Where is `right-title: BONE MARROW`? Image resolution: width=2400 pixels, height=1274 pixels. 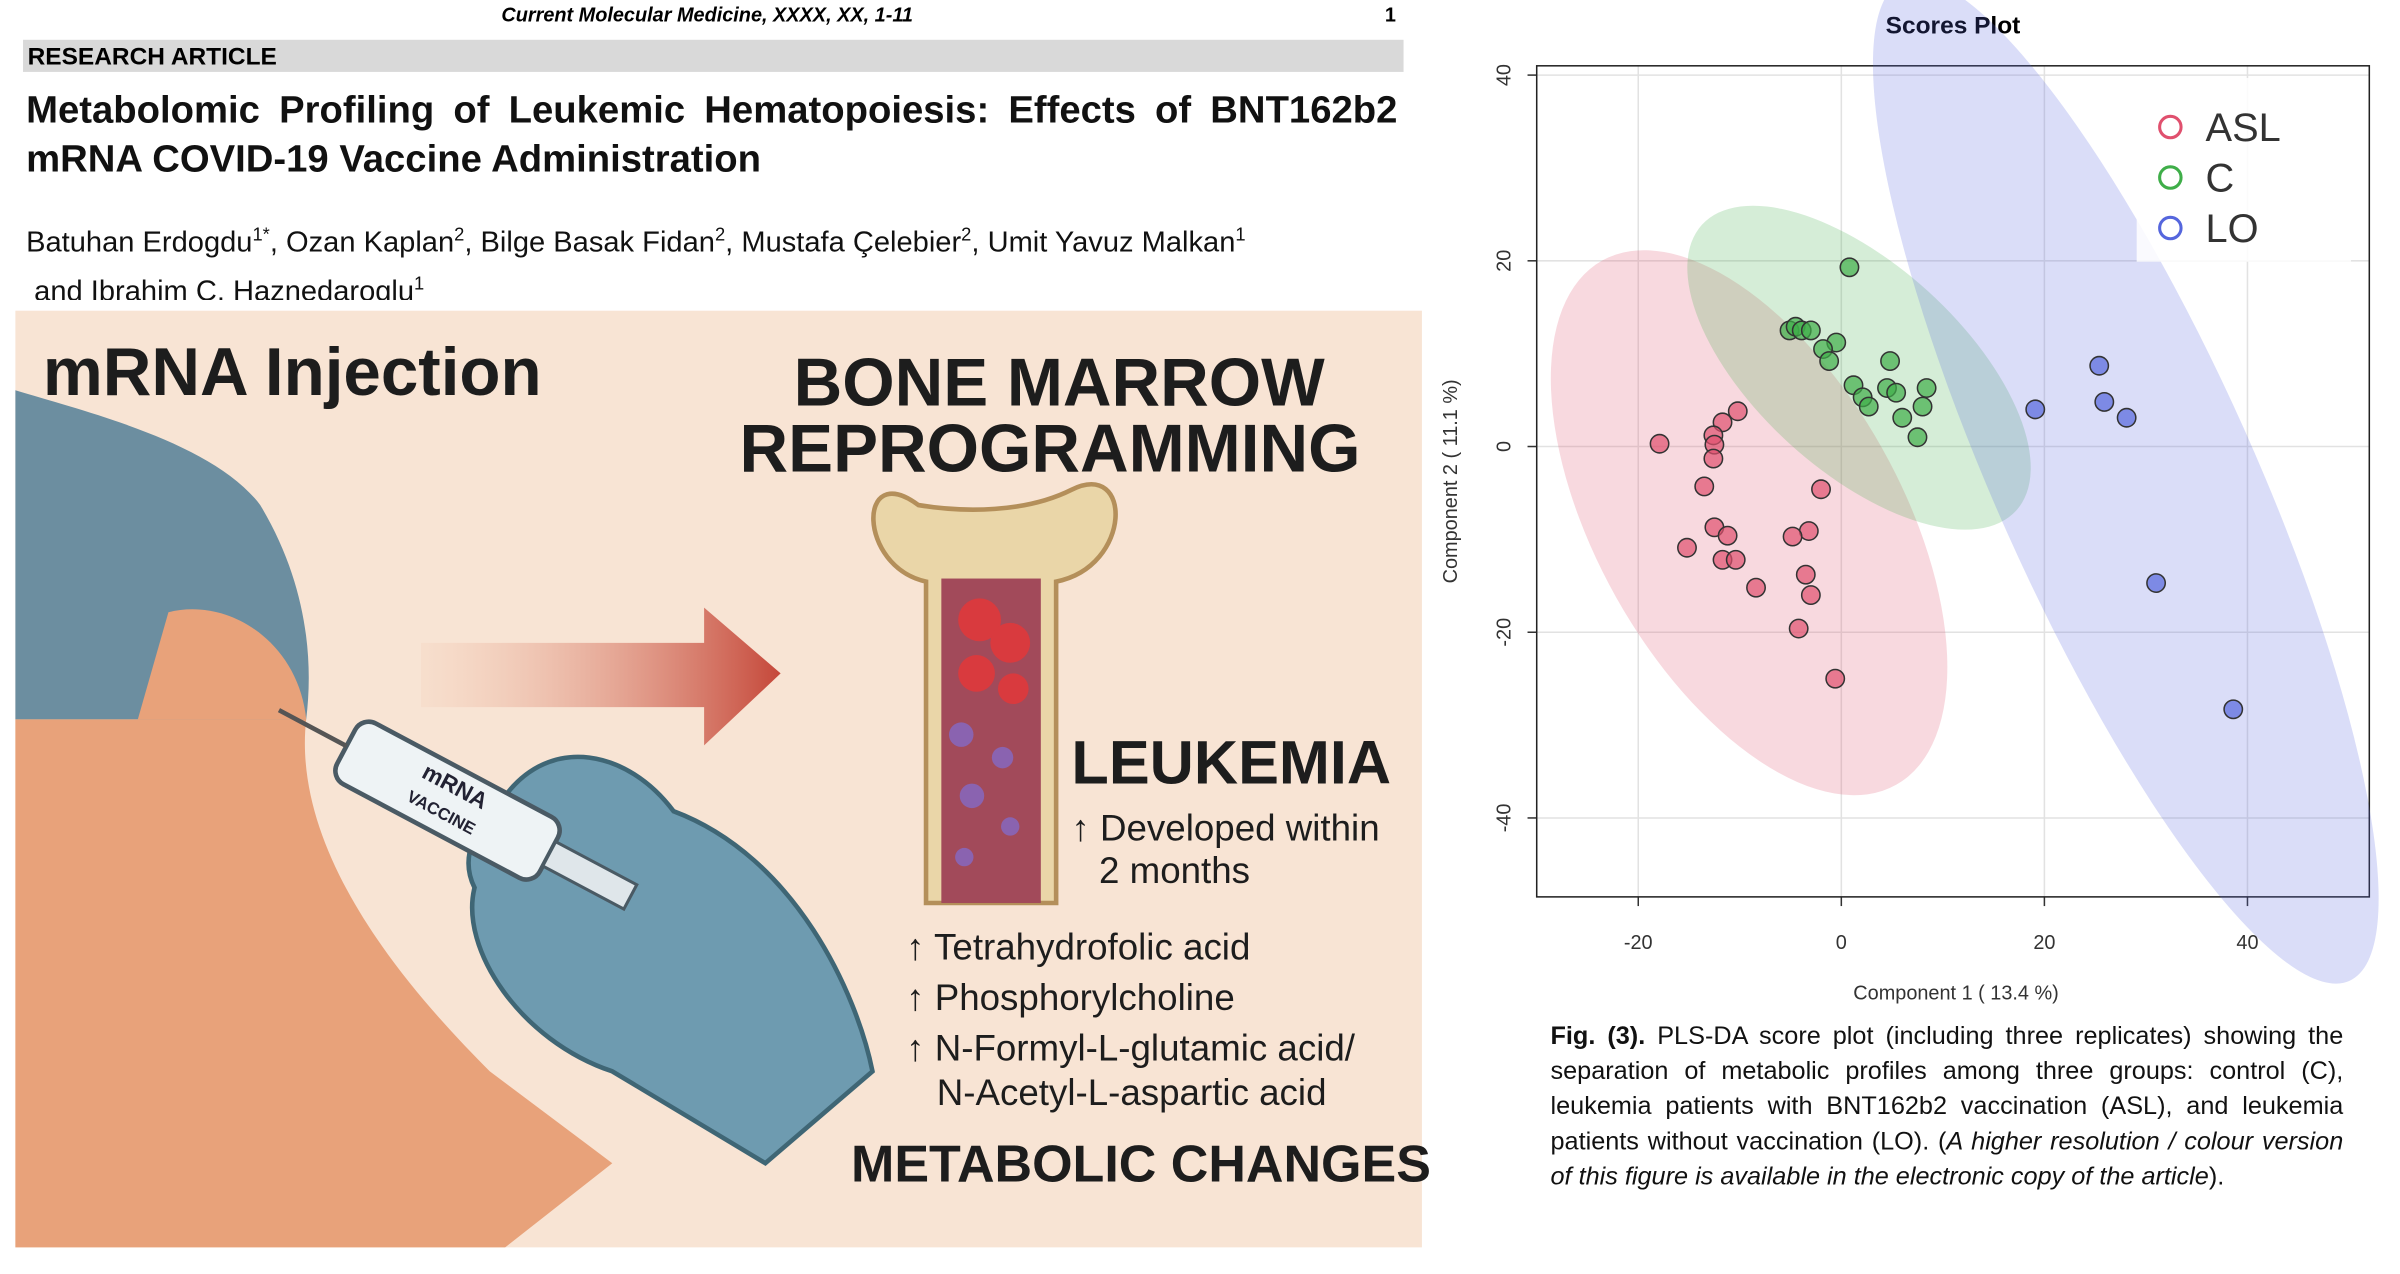
right-title: BONE MARROW is located at coordinates (1060, 383).